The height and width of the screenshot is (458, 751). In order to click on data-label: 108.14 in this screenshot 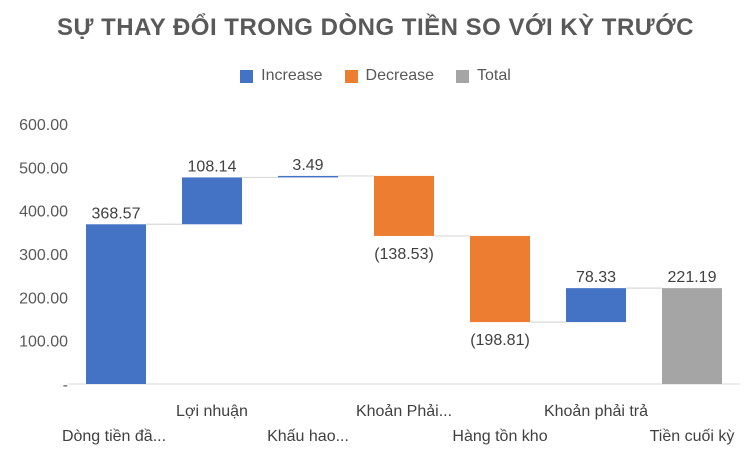, I will do `click(212, 166)`.